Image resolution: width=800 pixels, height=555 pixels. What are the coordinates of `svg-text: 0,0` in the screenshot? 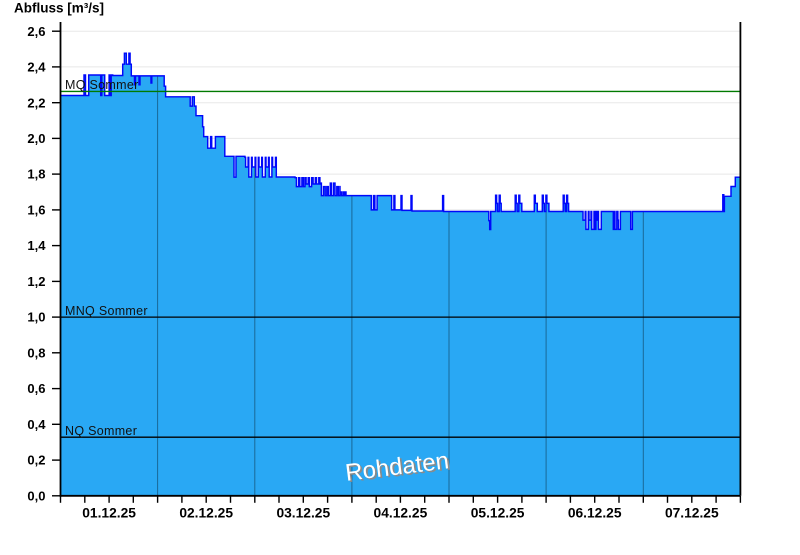 It's located at (36, 495).